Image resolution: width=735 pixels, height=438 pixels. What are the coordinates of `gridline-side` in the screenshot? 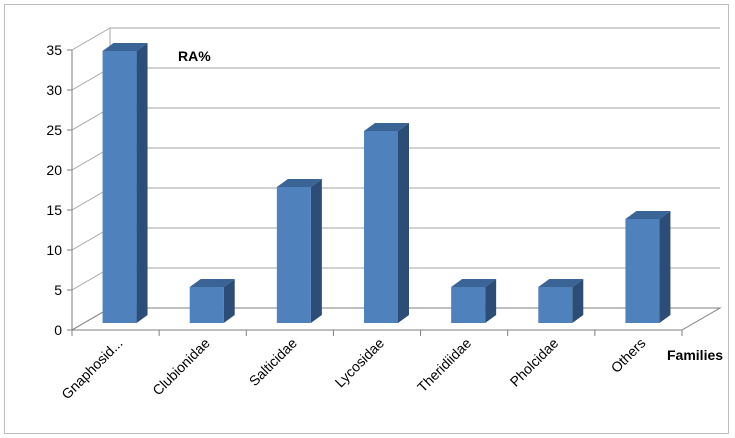 It's located at (91, 39).